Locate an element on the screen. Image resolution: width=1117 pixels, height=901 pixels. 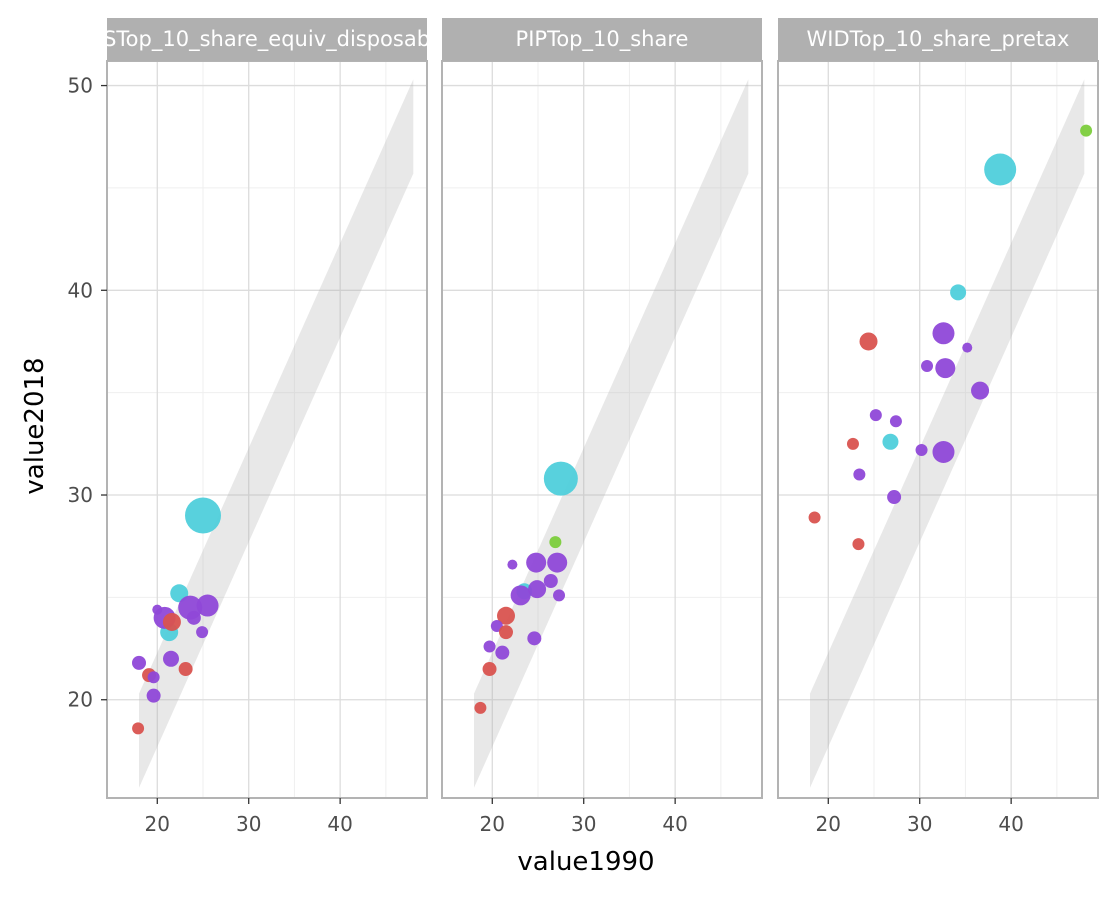
y-tick-label: 30 is located at coordinates (80, 495).